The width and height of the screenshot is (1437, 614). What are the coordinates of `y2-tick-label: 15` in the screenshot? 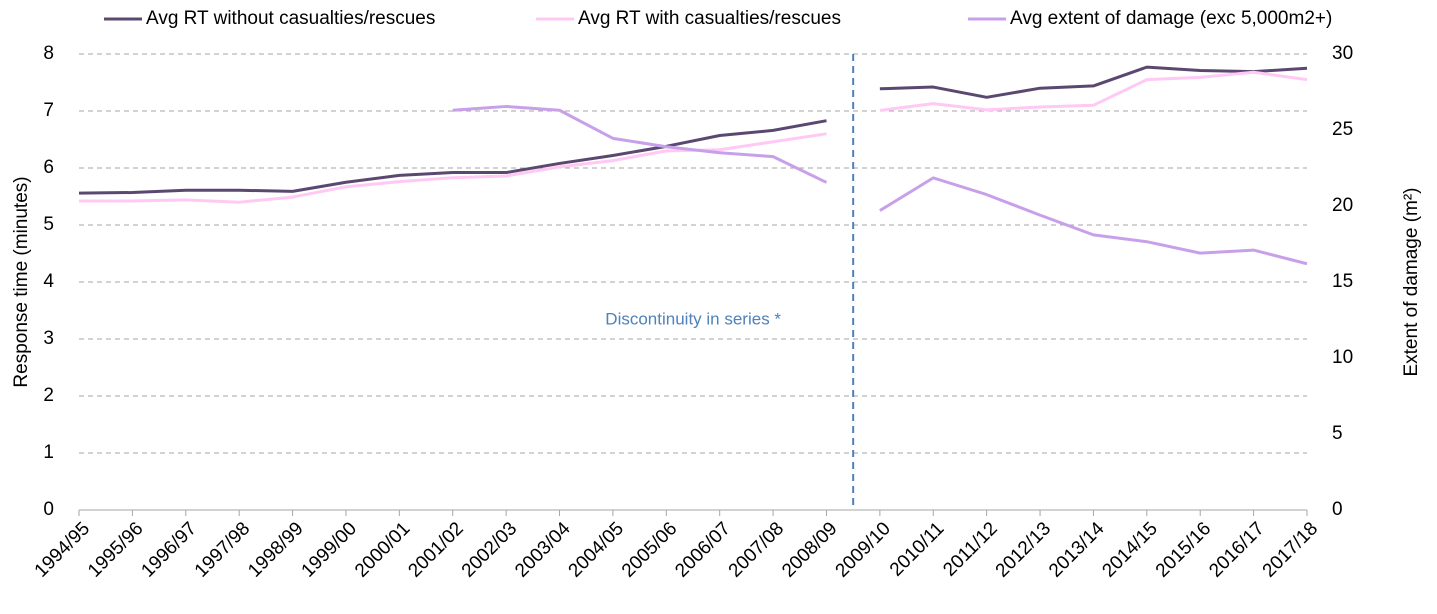 It's located at (1342, 281).